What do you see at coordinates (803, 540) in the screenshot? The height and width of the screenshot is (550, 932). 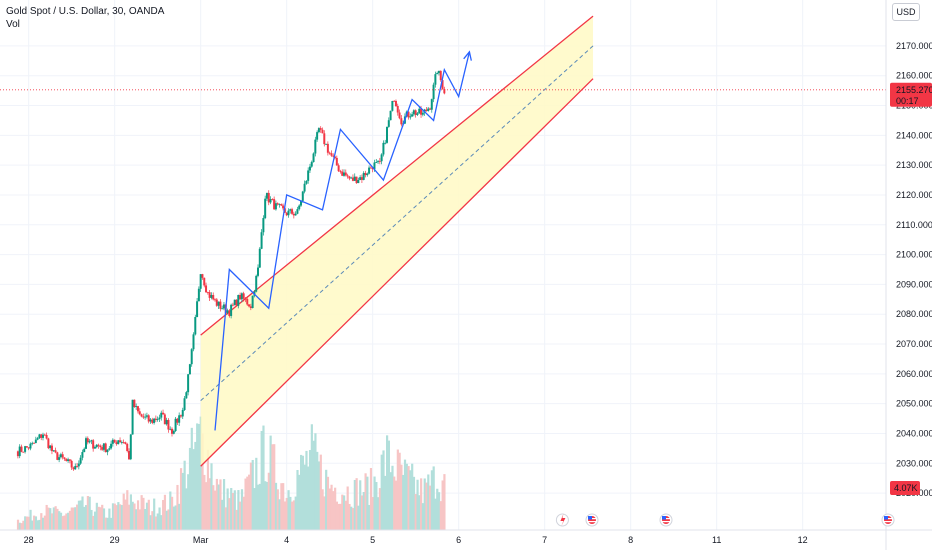 I see `x-tick-label: 12` at bounding box center [803, 540].